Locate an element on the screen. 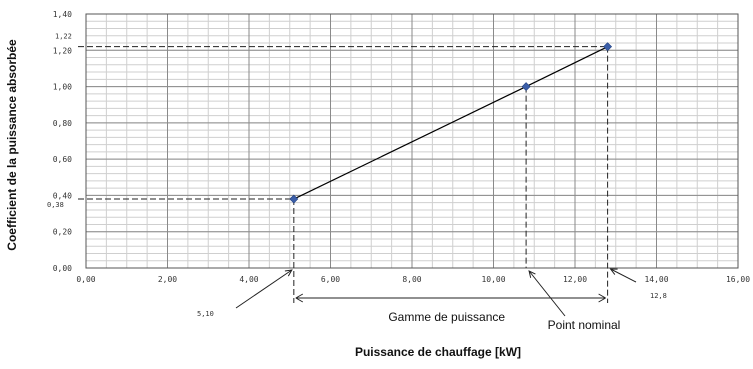 This screenshot has height=369, width=753. annotation-min-y-label: 0,38 is located at coordinates (55, 205).